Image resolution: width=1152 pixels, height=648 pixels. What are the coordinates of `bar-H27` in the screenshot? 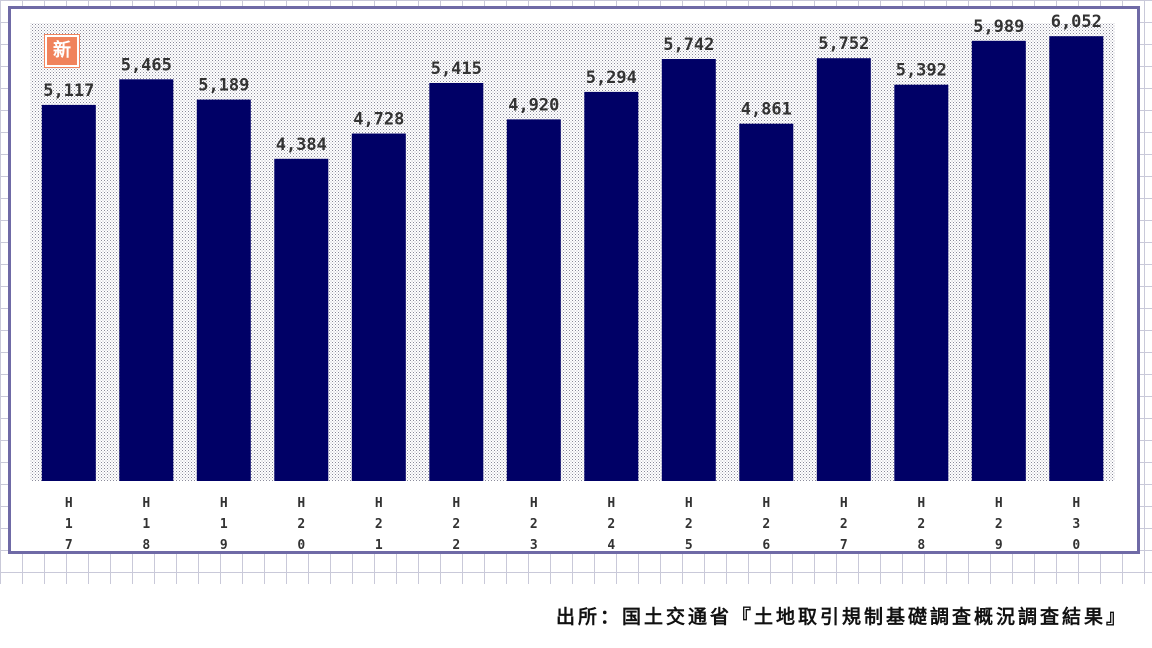 It's located at (843, 269).